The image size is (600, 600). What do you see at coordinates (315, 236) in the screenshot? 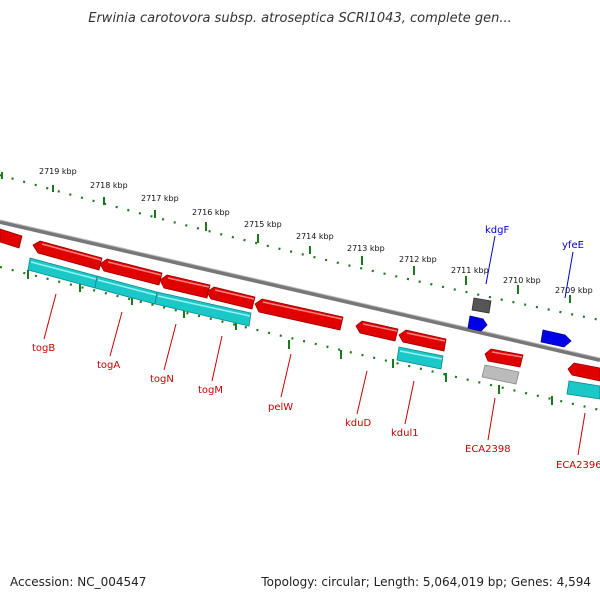
I see `scale-label: 2714 kbp` at bounding box center [315, 236].